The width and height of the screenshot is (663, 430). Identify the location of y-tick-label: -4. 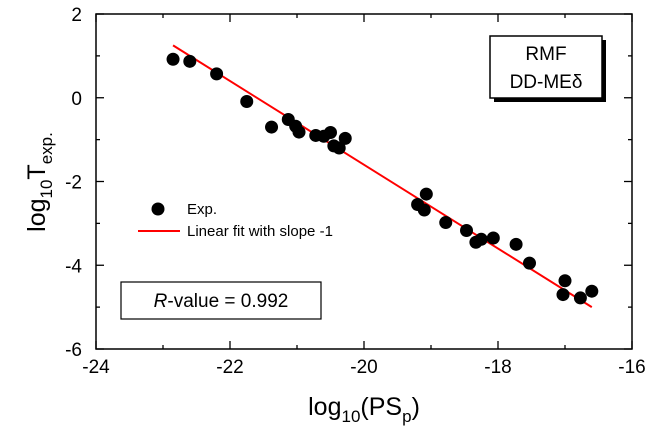
(73, 266).